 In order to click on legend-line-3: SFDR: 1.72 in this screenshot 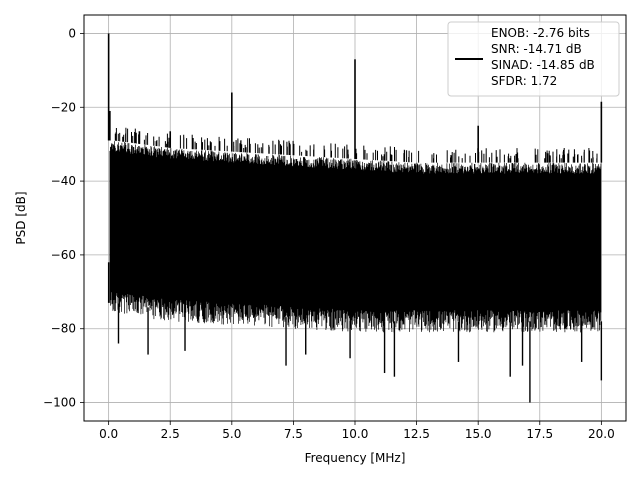, I will do `click(524, 81)`.